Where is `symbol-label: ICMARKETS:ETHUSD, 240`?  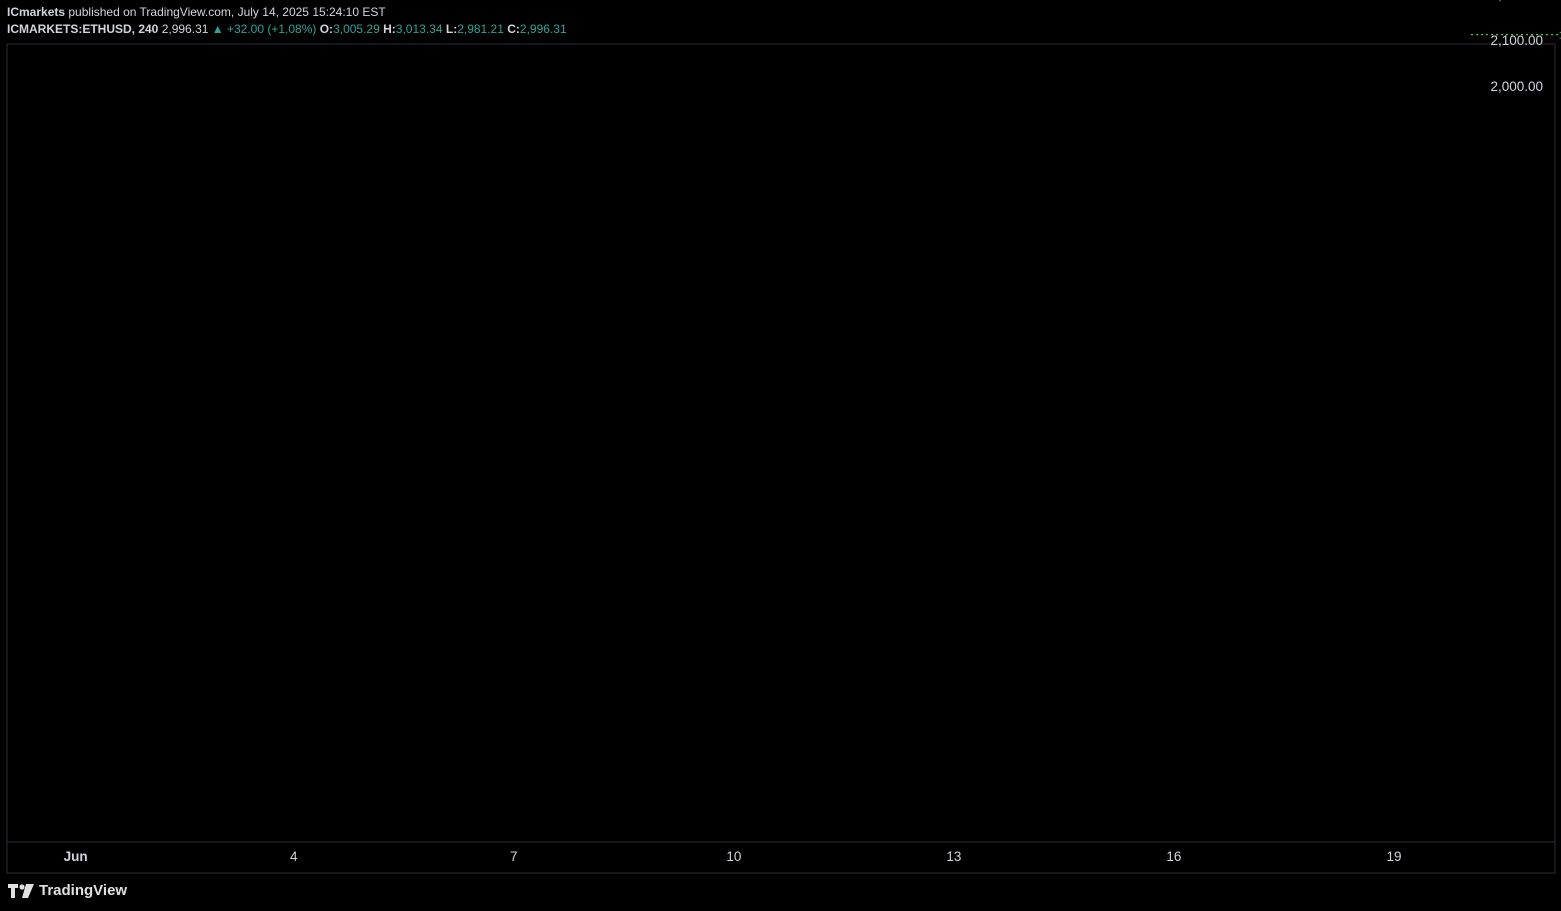
symbol-label: ICMARKETS:ETHUSD, 240 is located at coordinates (83, 29).